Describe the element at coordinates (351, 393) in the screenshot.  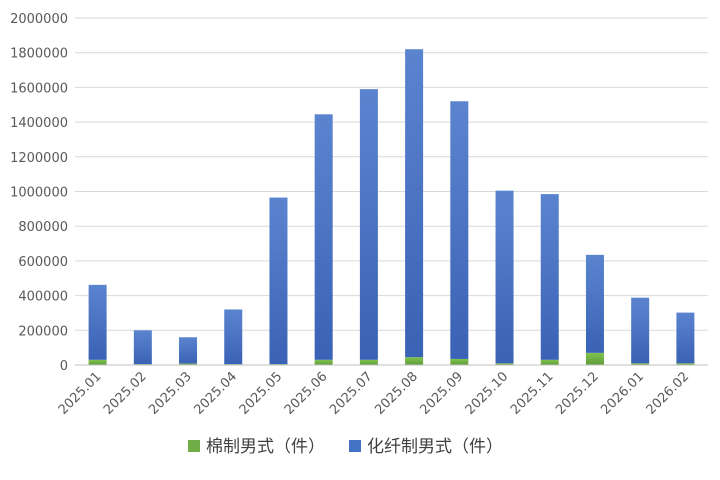
I see `x-tick-label: 2025.07` at that location.